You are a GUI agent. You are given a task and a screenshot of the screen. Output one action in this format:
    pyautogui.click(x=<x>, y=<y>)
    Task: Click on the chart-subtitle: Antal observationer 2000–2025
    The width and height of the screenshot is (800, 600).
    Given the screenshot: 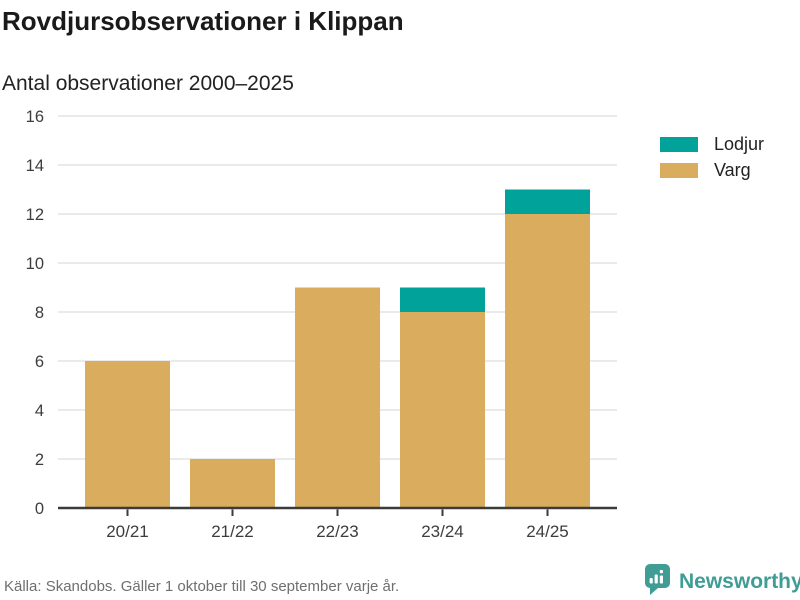 What is the action you would take?
    pyautogui.click(x=148, y=83)
    